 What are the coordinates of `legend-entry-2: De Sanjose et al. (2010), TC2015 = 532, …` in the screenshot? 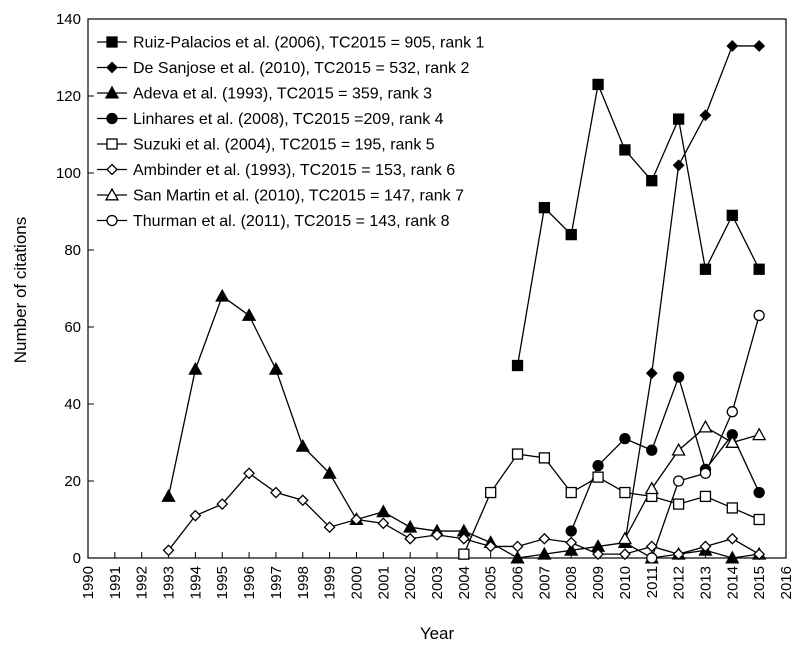 It's located at (301, 68).